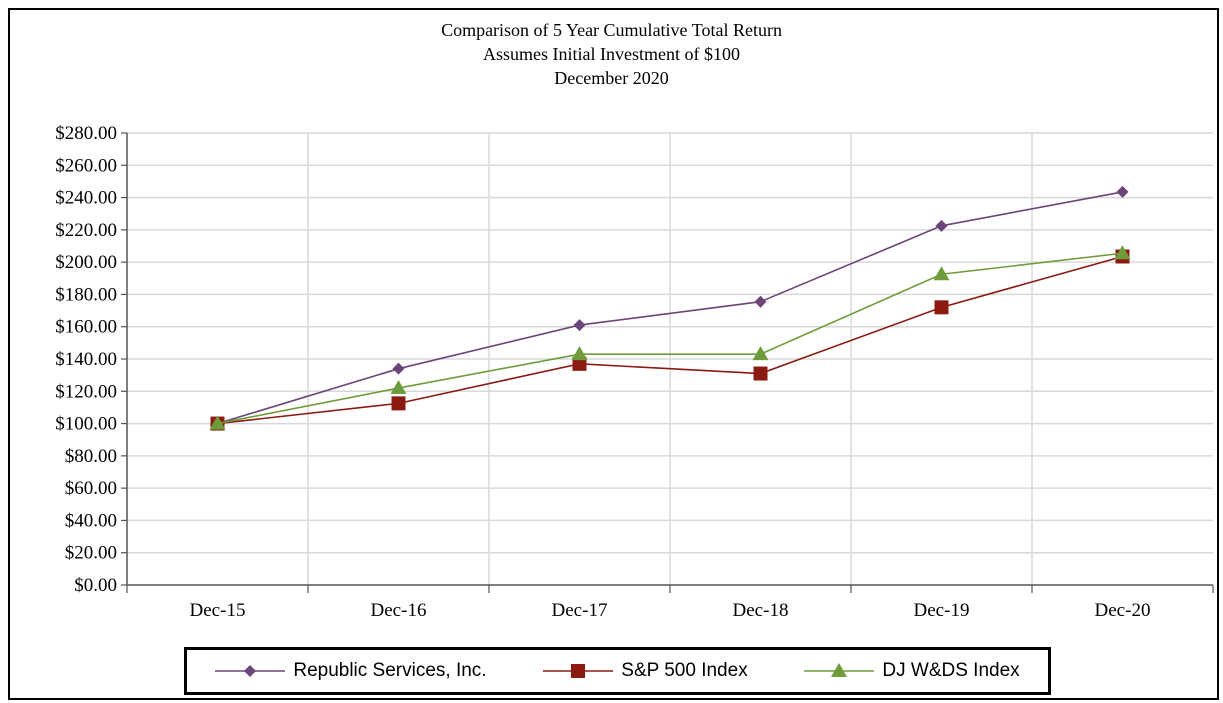 The image size is (1223, 703). What do you see at coordinates (86, 359) in the screenshot?
I see `y-tick-label: $140.00` at bounding box center [86, 359].